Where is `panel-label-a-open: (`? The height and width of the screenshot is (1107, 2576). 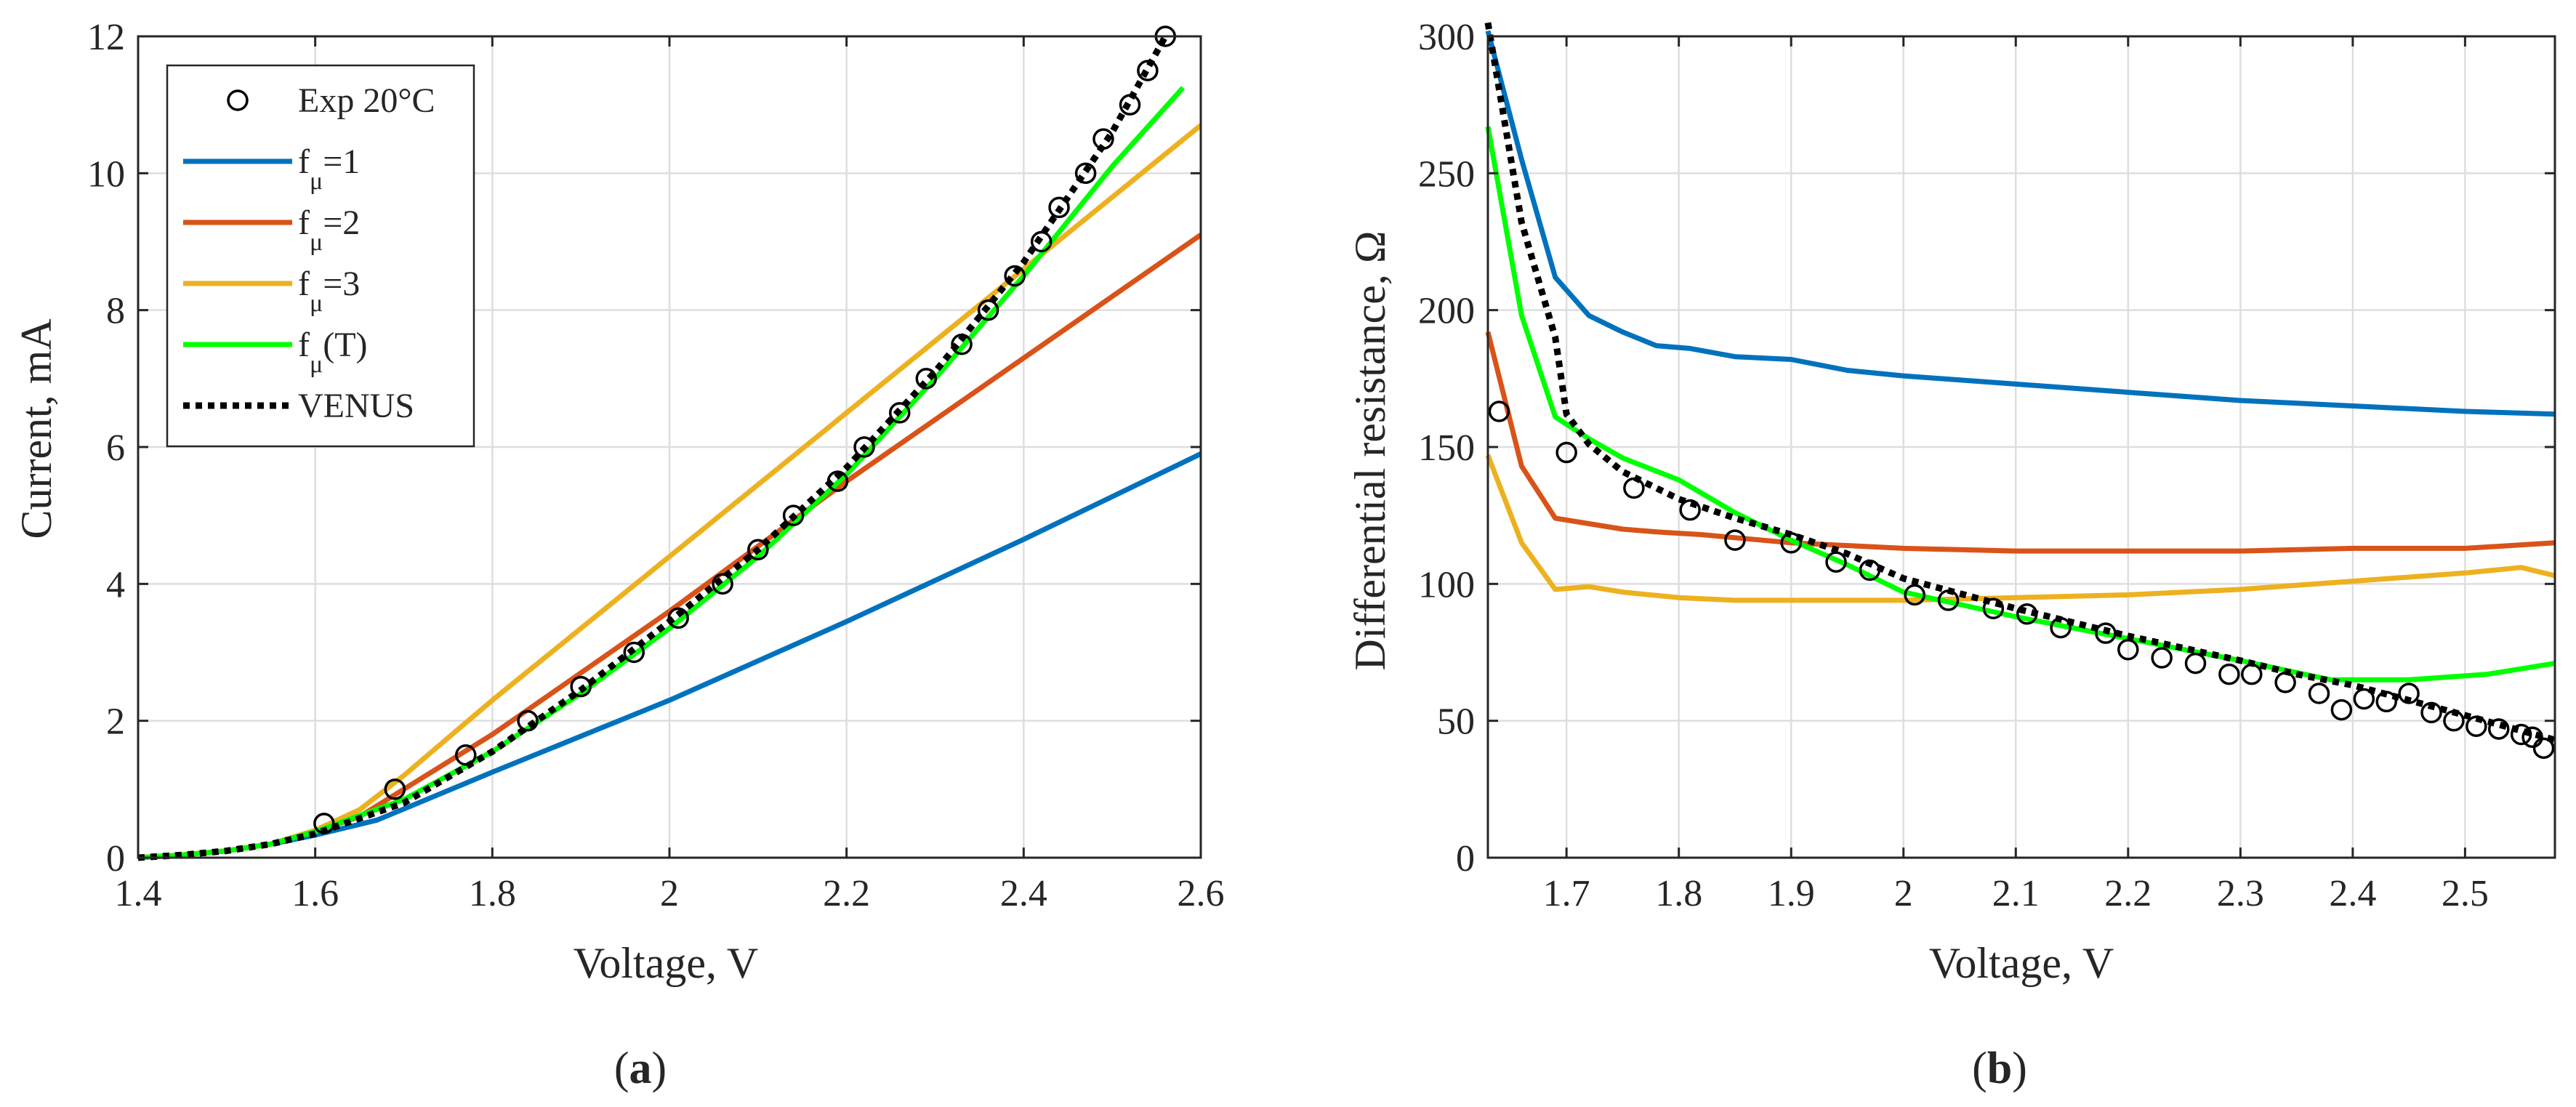 panel-label-a-open: ( is located at coordinates (621, 1068).